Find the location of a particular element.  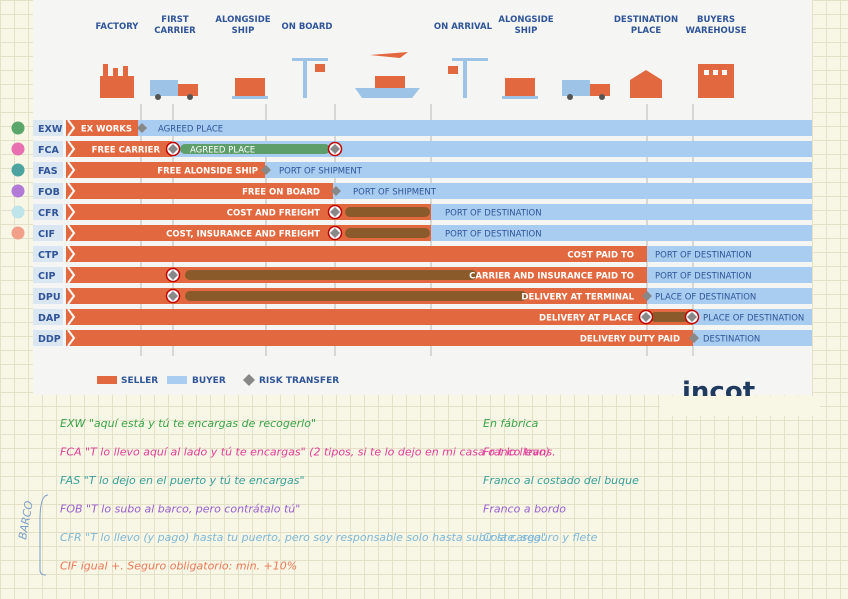

seller-label: DELIVERY DUTY PAID is located at coordinates (630, 340).